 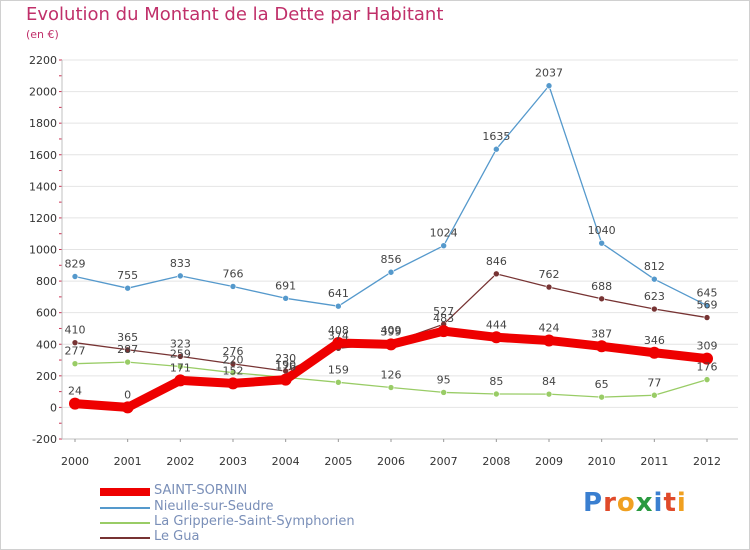 I want to click on legend-label-la-gripperie: La Gripperie-Saint-Symphorien, so click(x=254, y=521).